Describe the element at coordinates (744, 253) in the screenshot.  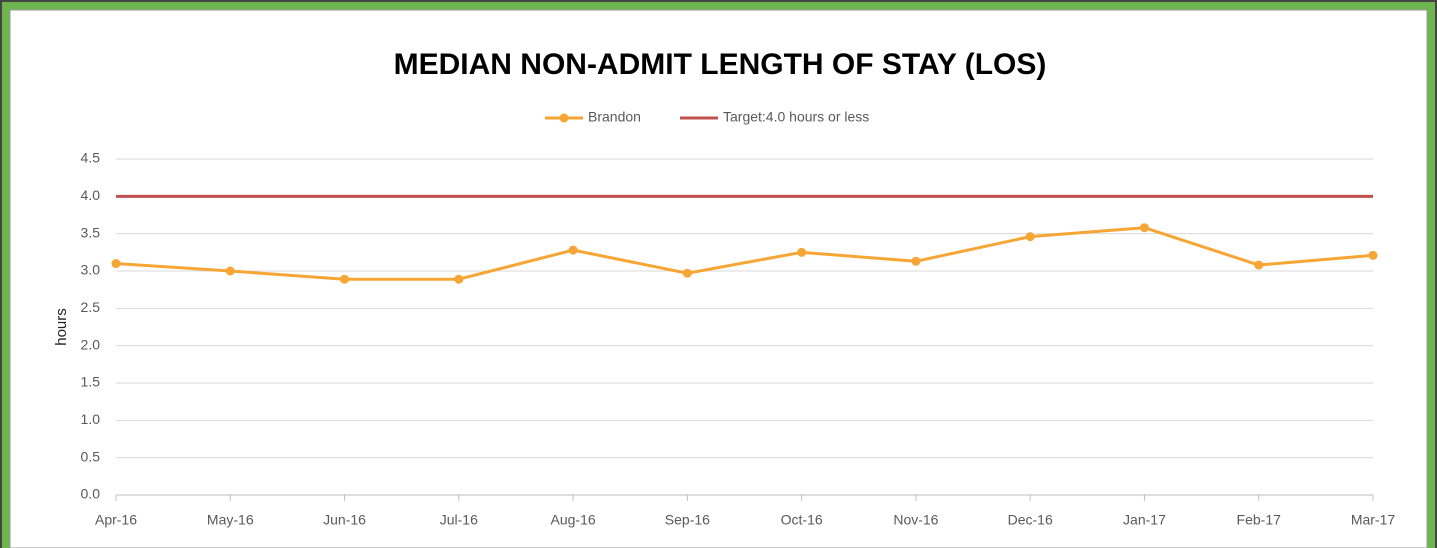
I see `series-line` at that location.